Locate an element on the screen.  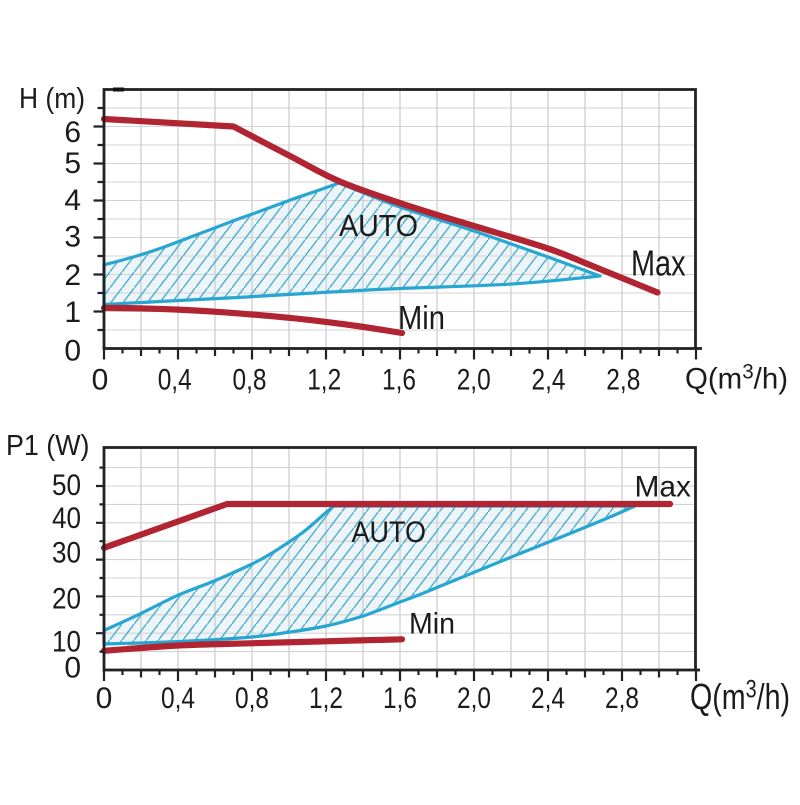
svg-text: 40 is located at coordinates (66, 518).